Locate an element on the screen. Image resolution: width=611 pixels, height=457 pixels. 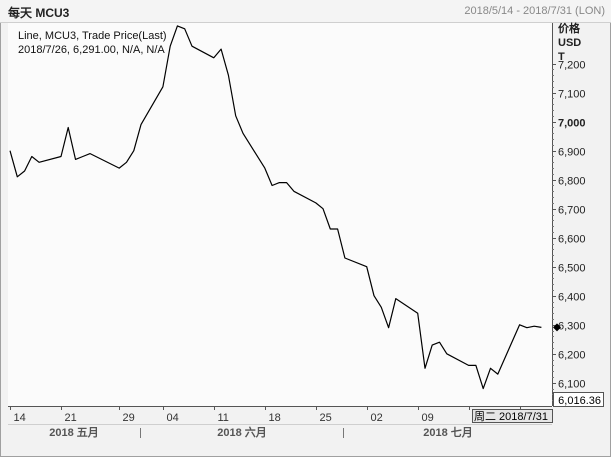
last-value-box is located at coordinates (578, 399).